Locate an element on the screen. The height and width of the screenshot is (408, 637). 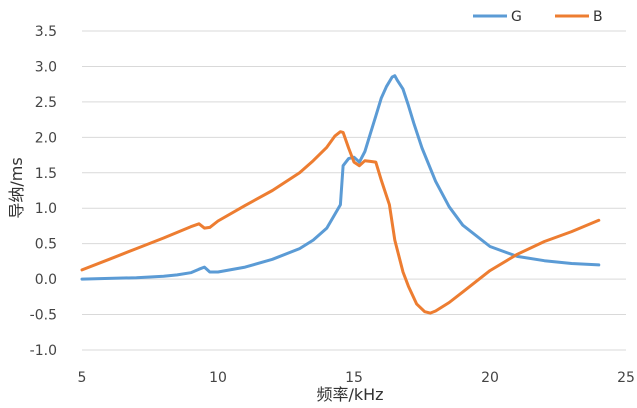
y-tick-label: 2.0 is located at coordinates (46, 138).